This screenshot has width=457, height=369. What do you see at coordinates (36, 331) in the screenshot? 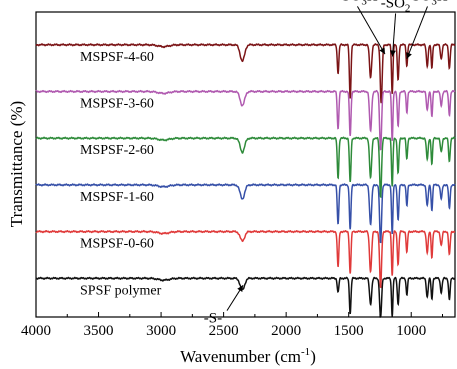
I see `x-tick-label: 4000` at bounding box center [36, 331].